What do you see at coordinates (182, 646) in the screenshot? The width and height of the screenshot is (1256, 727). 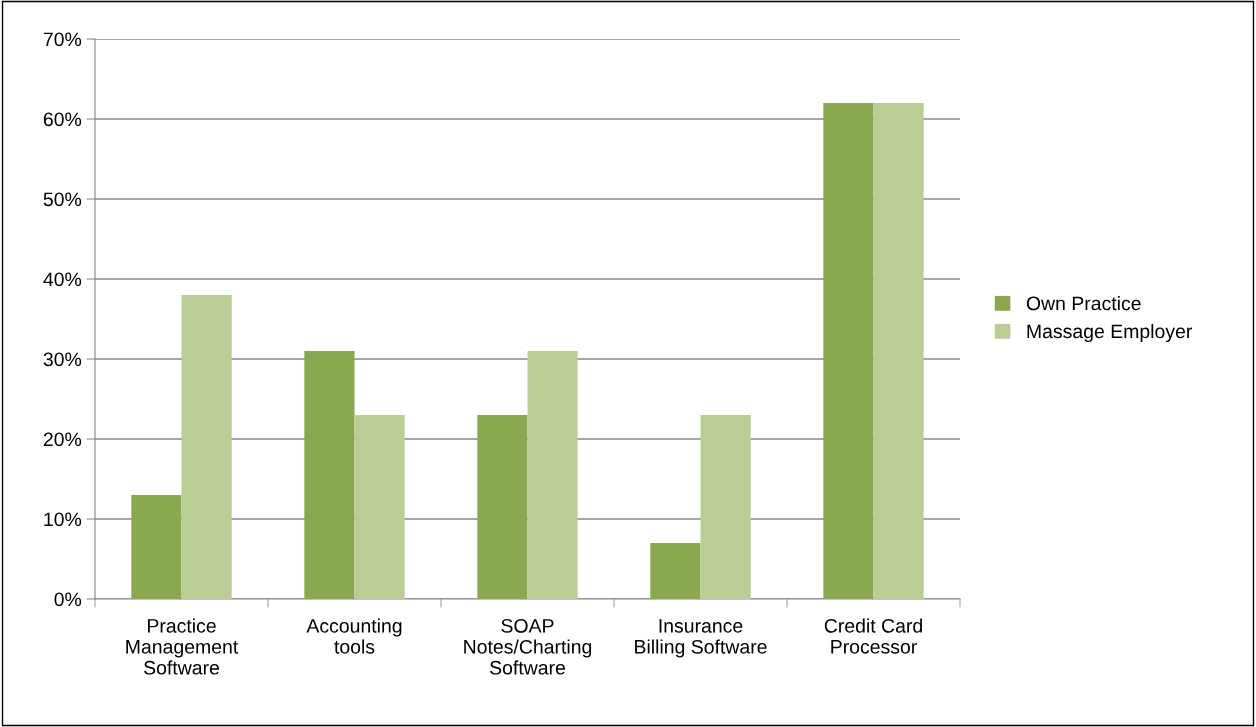 I see `x-tick-label: Practice Management Software` at bounding box center [182, 646].